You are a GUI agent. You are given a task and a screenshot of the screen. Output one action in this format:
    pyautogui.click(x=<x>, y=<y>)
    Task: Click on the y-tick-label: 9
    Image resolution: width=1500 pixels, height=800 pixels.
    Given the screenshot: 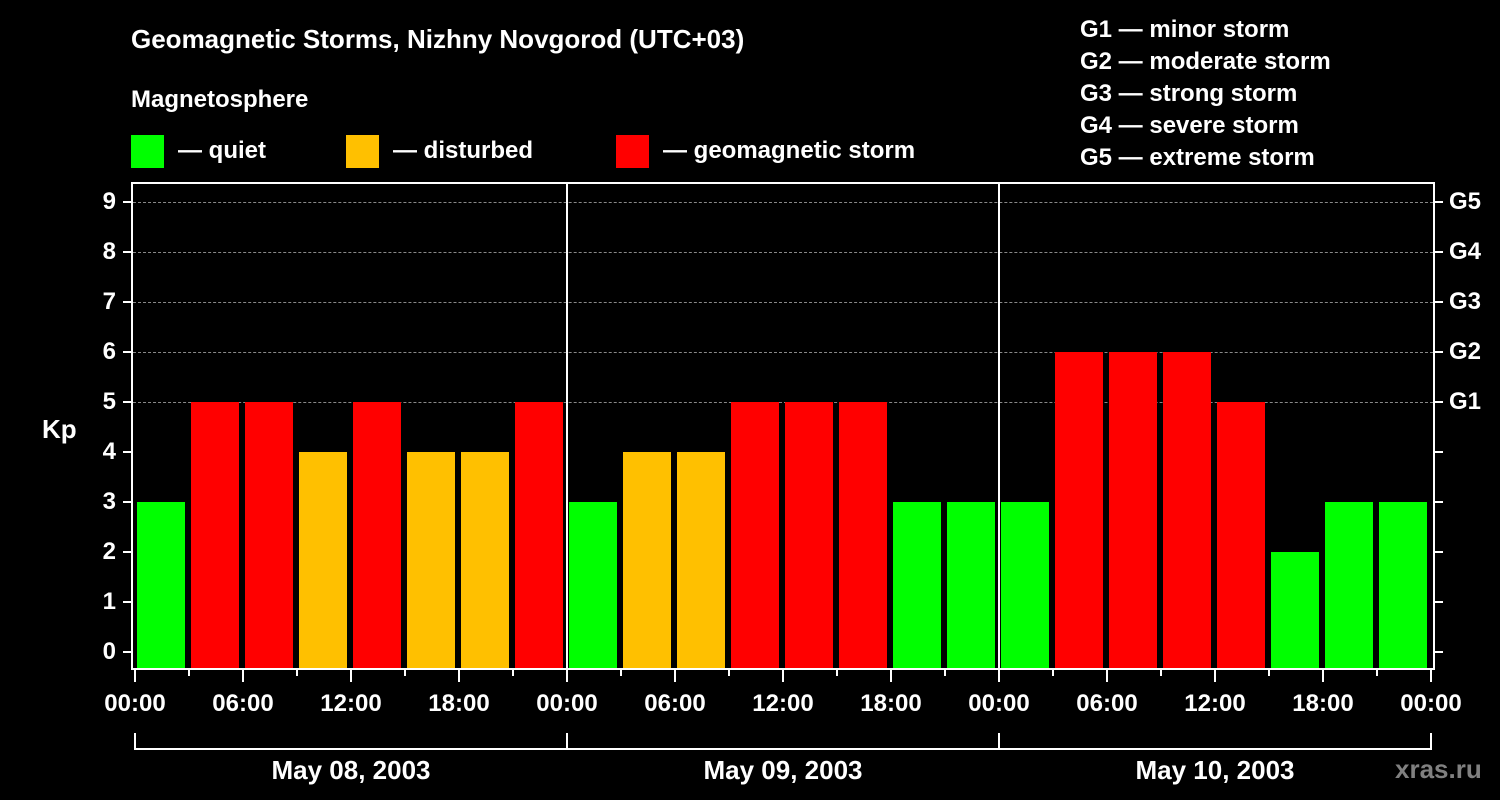 What is the action you would take?
    pyautogui.click(x=109, y=201)
    